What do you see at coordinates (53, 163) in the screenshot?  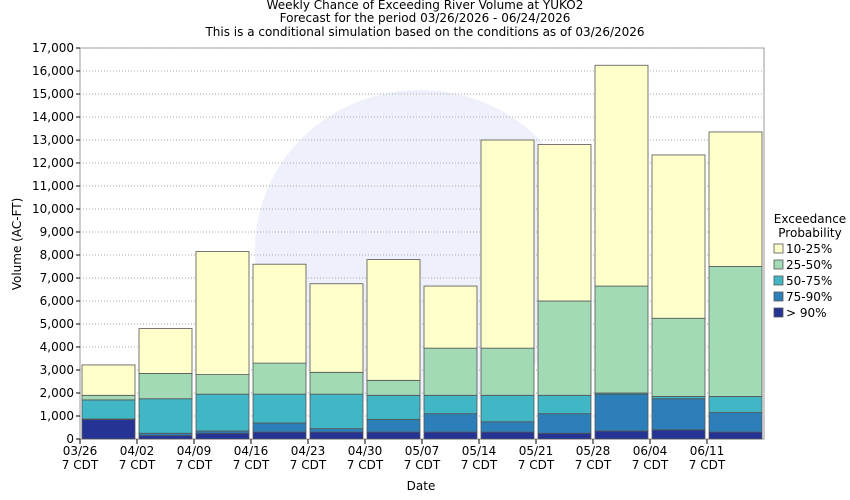 I see `y-tick-label: 12,000` at bounding box center [53, 163].